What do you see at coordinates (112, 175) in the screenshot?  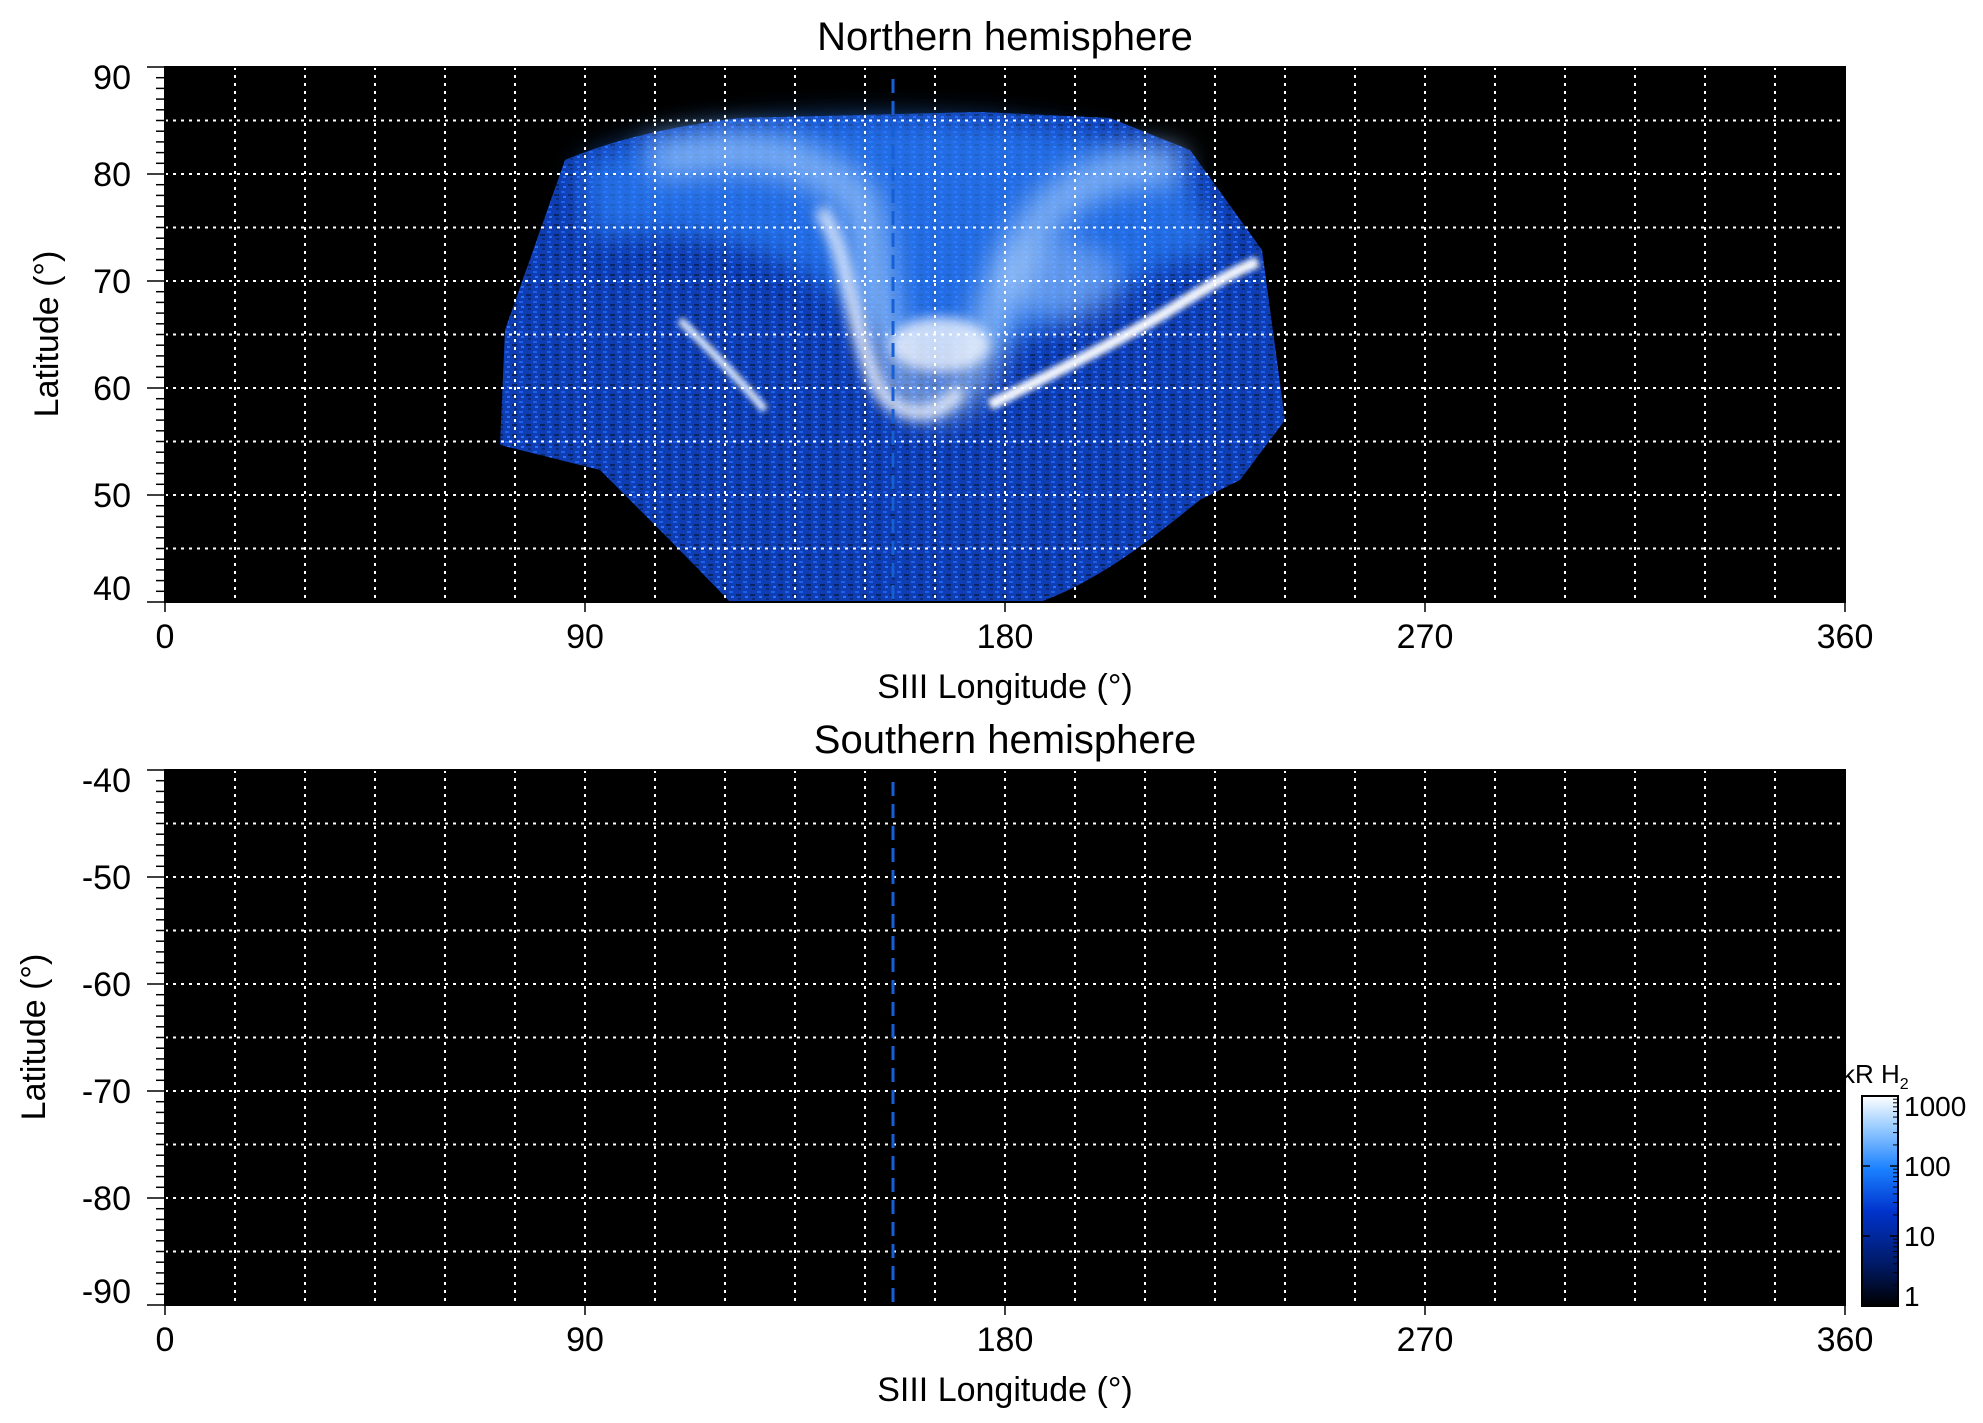 I see `north-y-tick-label: 80` at bounding box center [112, 175].